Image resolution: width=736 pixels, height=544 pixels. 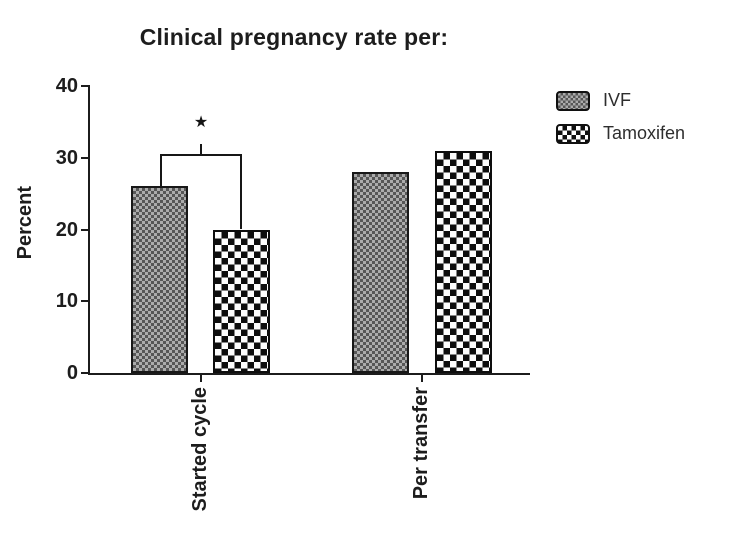 I want to click on y-tick-label: 10, so click(x=66, y=301).